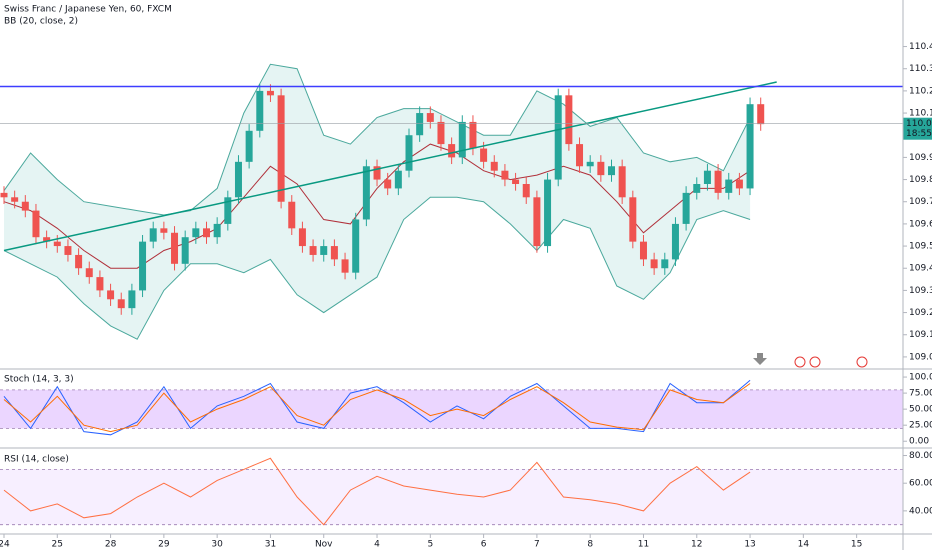 This screenshot has width=932, height=550. I want to click on y-tick-label: 109.400, so click(920, 269).